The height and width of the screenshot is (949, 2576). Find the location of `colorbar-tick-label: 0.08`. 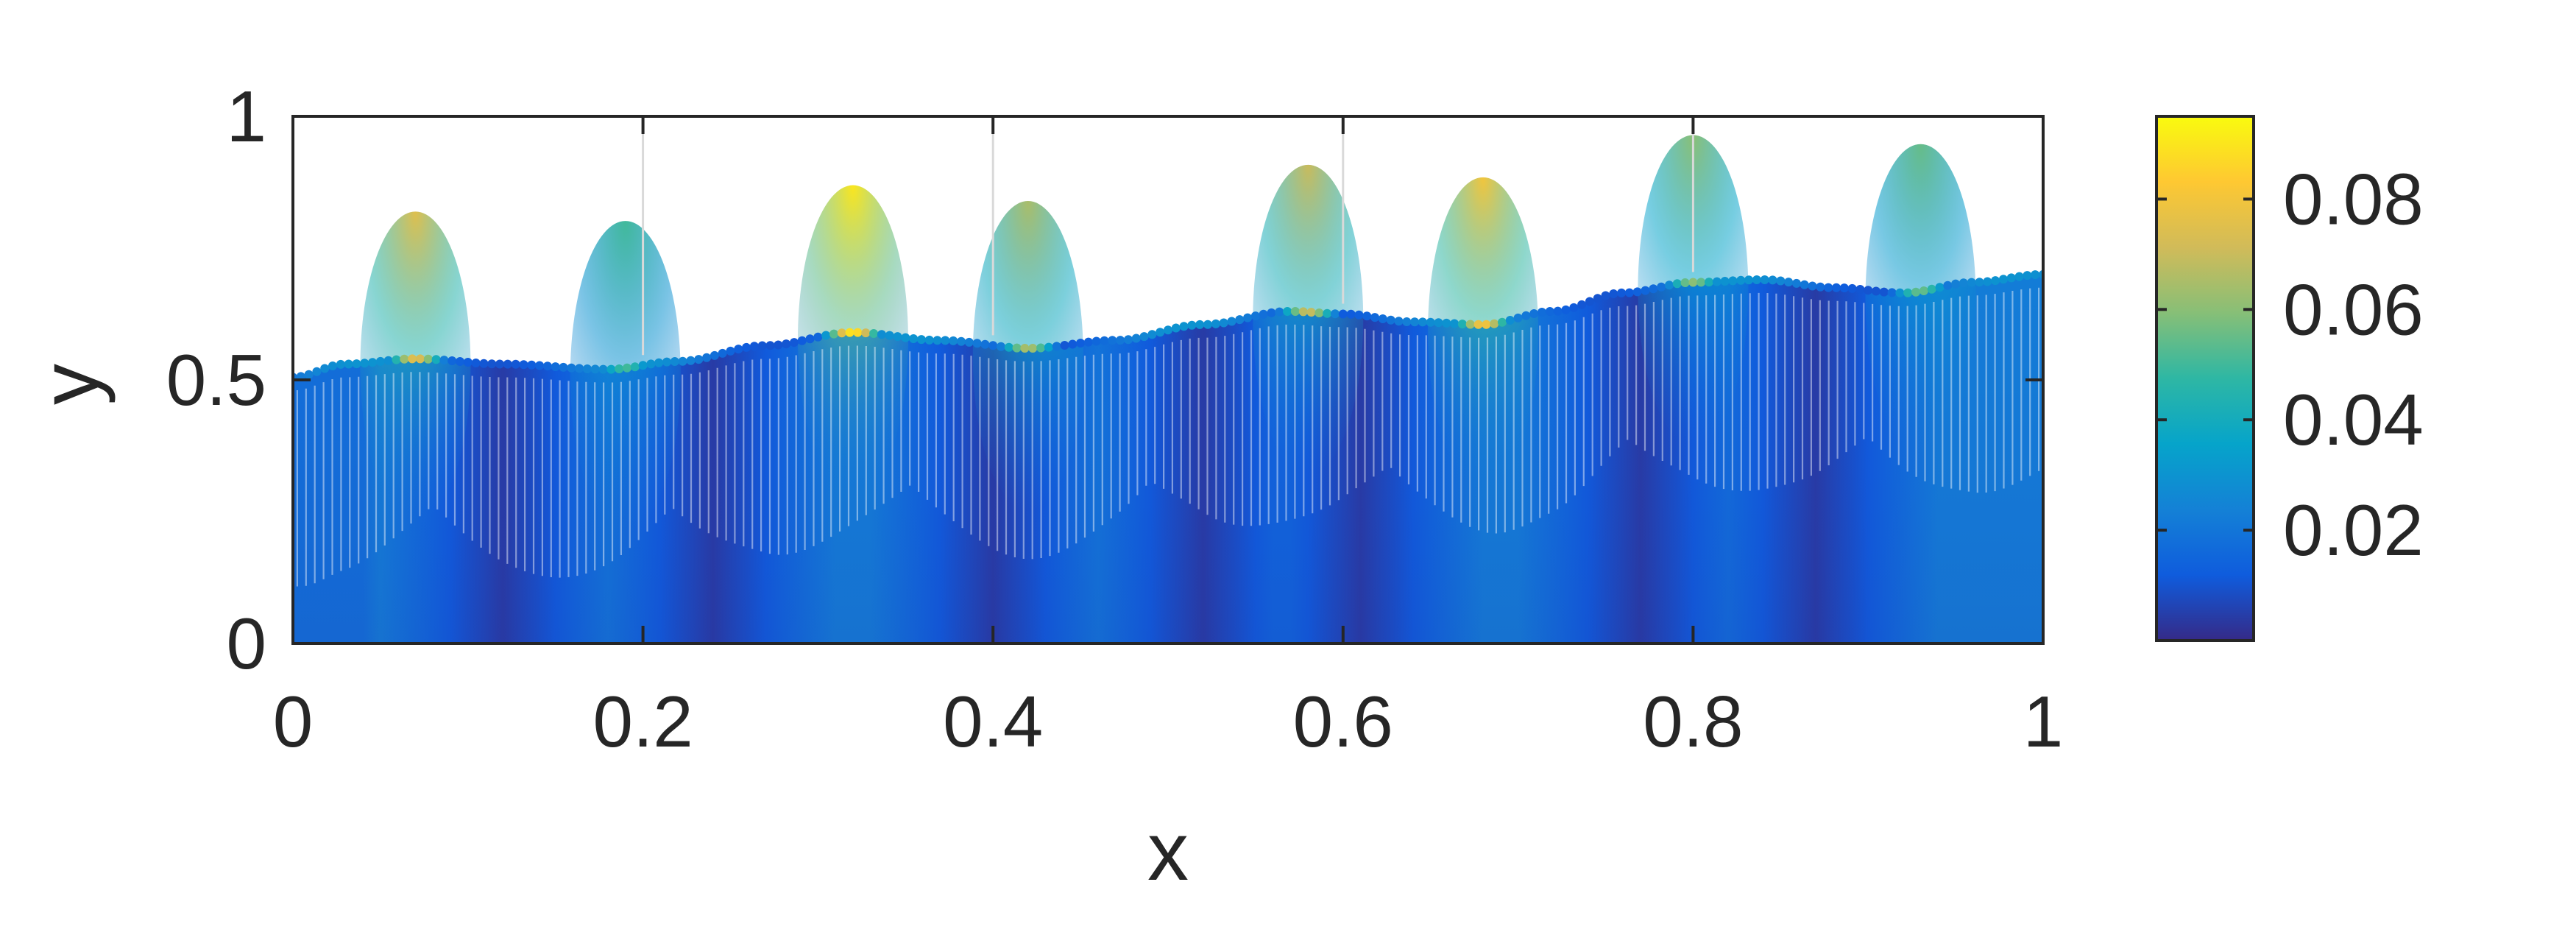

colorbar-tick-label: 0.08 is located at coordinates (2353, 198).